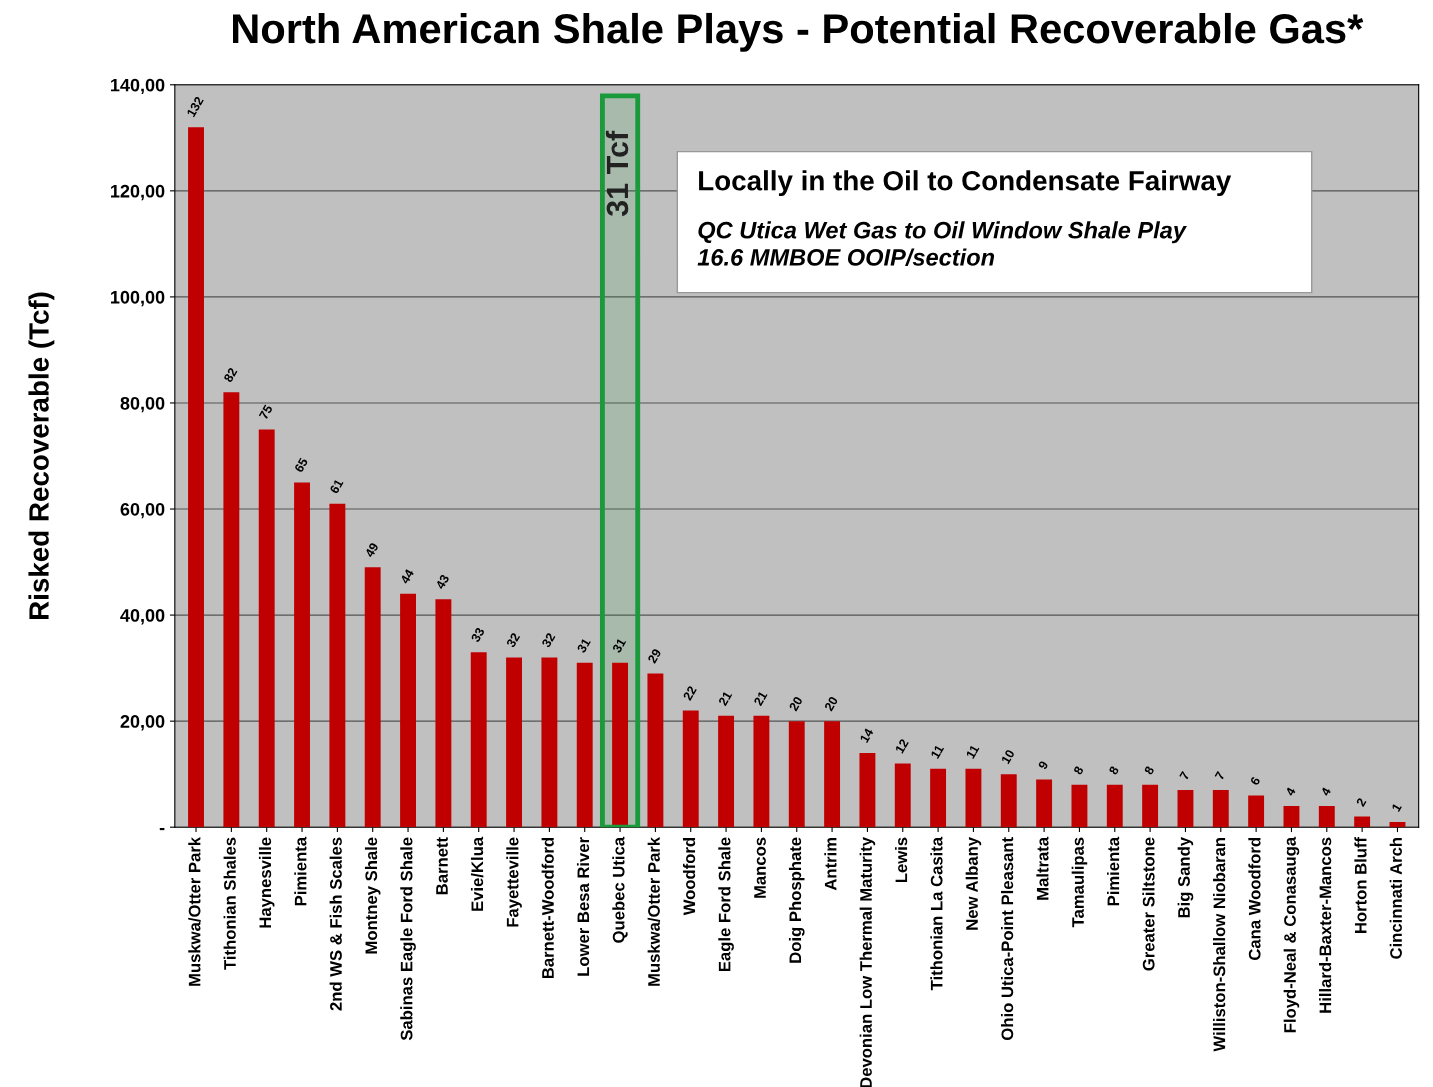 The width and height of the screenshot is (1433, 1087). I want to click on data-label: 82, so click(230, 375).